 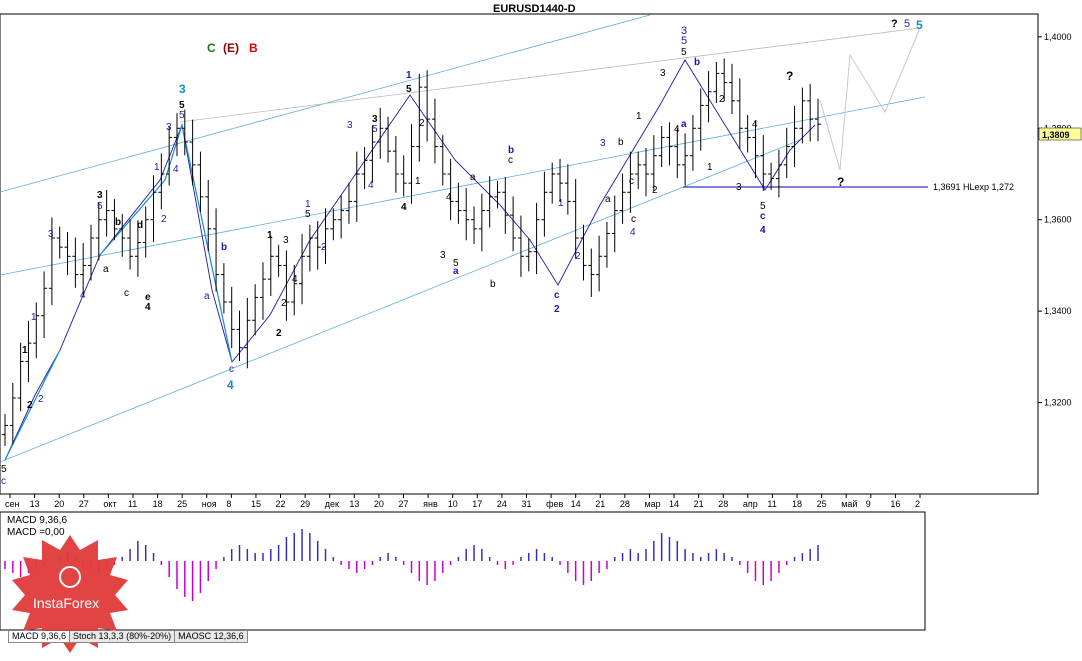 What do you see at coordinates (122, 637) in the screenshot?
I see `tab-stoch: Stoch 13,3,3 (80%-20%)` at bounding box center [122, 637].